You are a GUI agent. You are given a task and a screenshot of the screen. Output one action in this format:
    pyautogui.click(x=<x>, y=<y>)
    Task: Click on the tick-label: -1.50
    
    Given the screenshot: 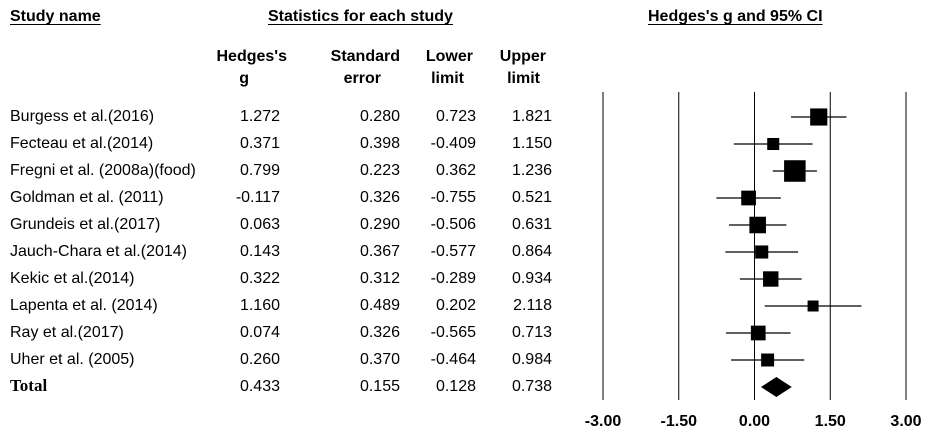 What is the action you would take?
    pyautogui.click(x=679, y=421)
    